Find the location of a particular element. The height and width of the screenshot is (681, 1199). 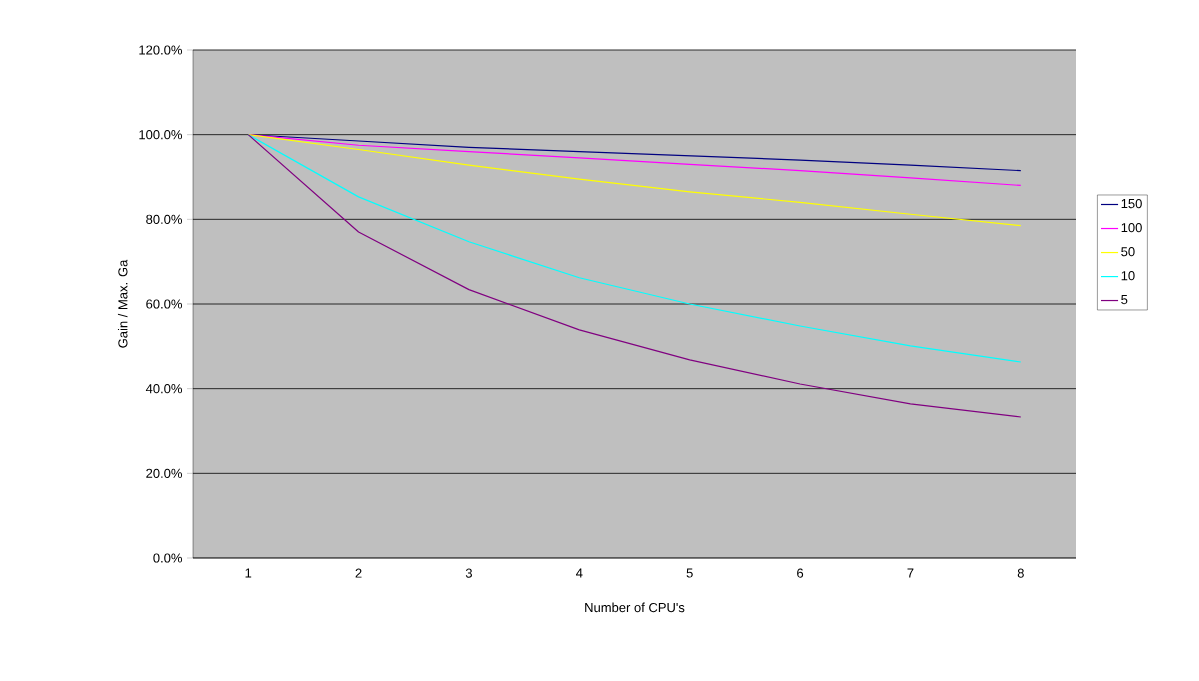

x-tick-label: 3 is located at coordinates (468, 573).